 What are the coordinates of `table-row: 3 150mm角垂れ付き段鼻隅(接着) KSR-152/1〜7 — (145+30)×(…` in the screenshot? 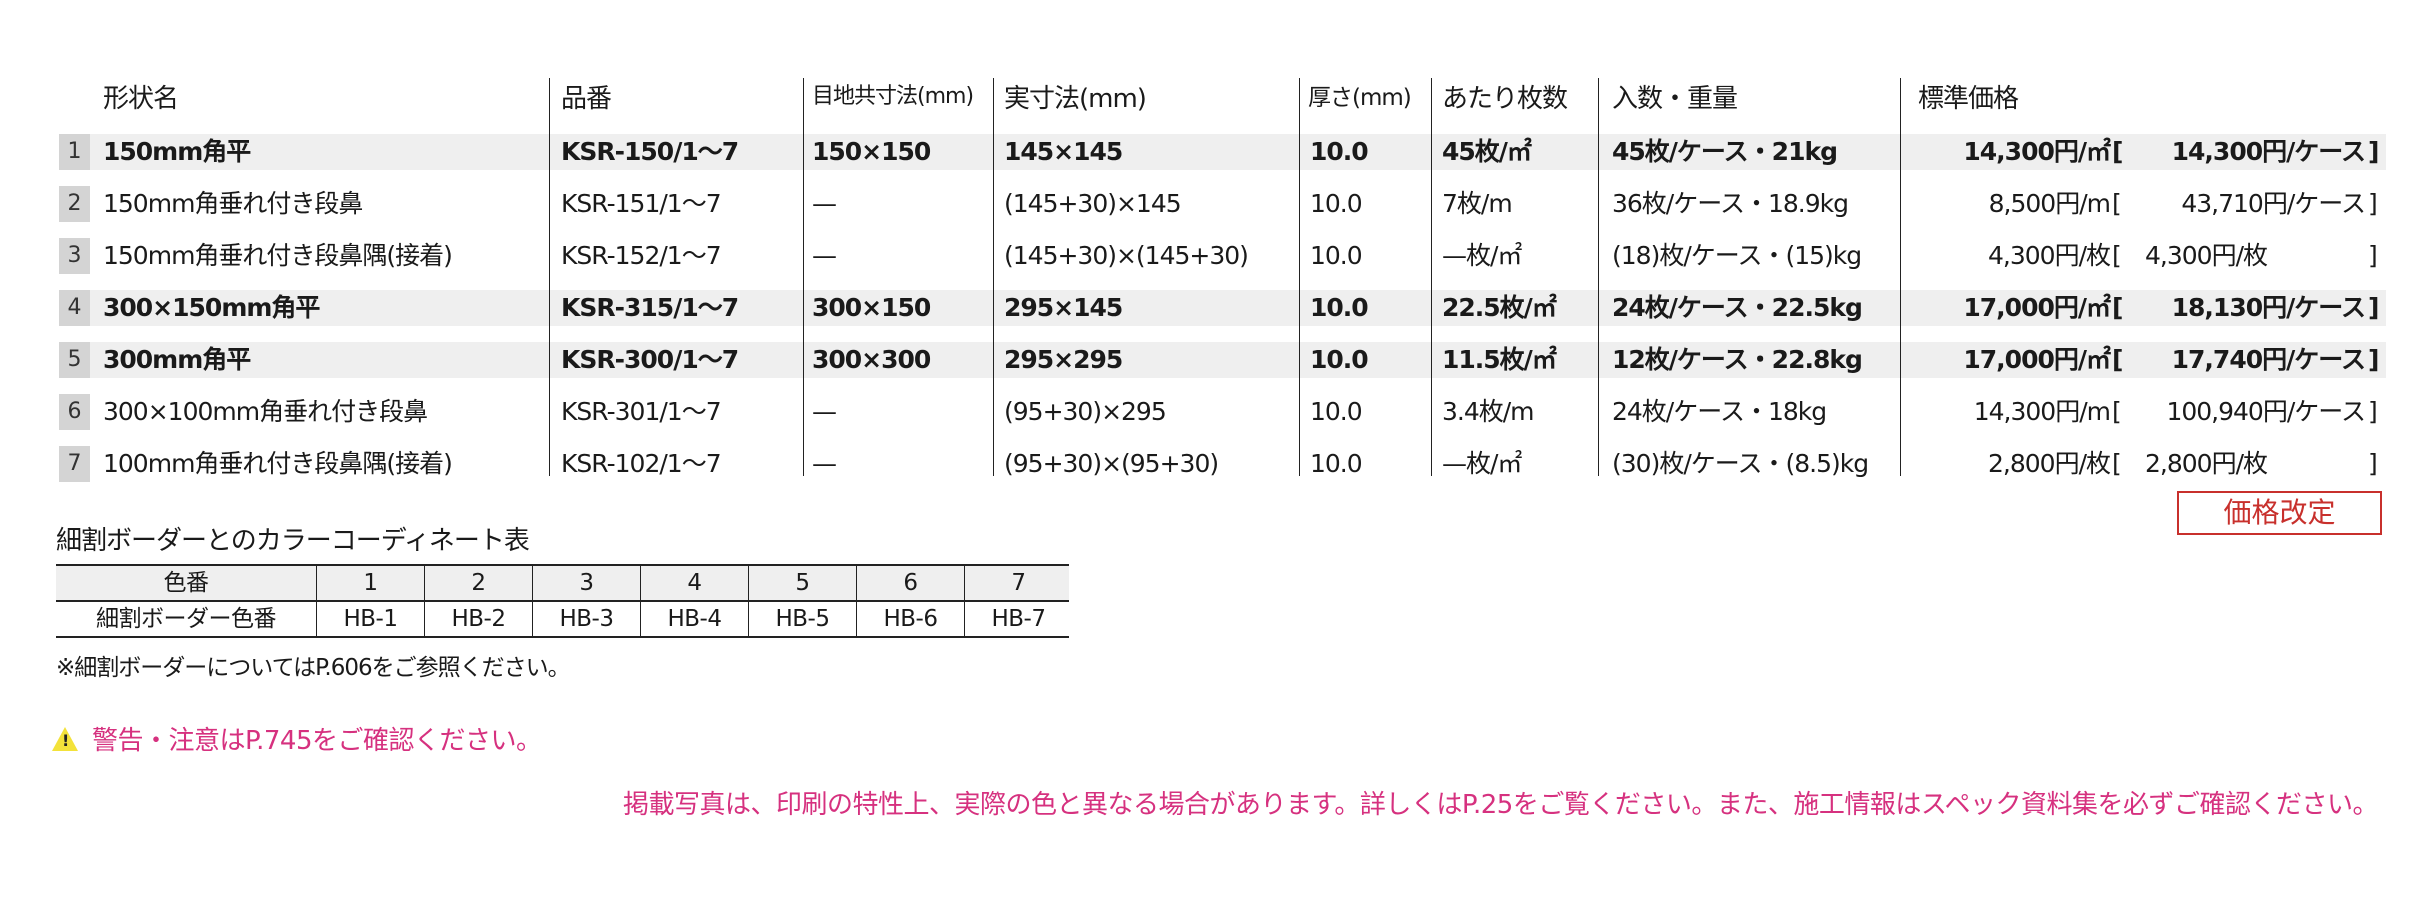 It's located at (1216, 256).